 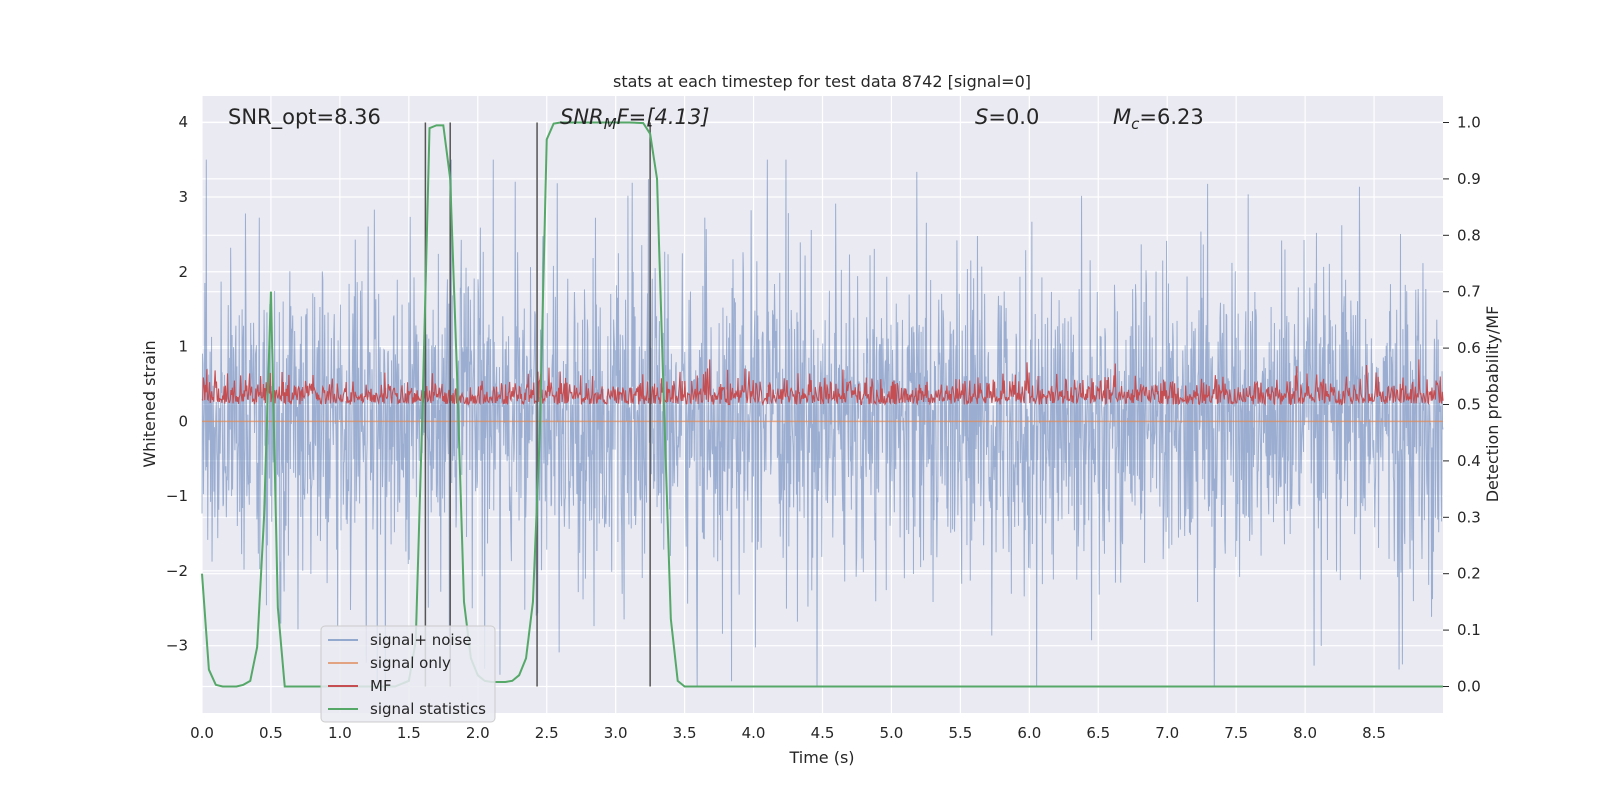 What do you see at coordinates (421, 640) in the screenshot?
I see `legend-label-signal-noise: signal+ noise` at bounding box center [421, 640].